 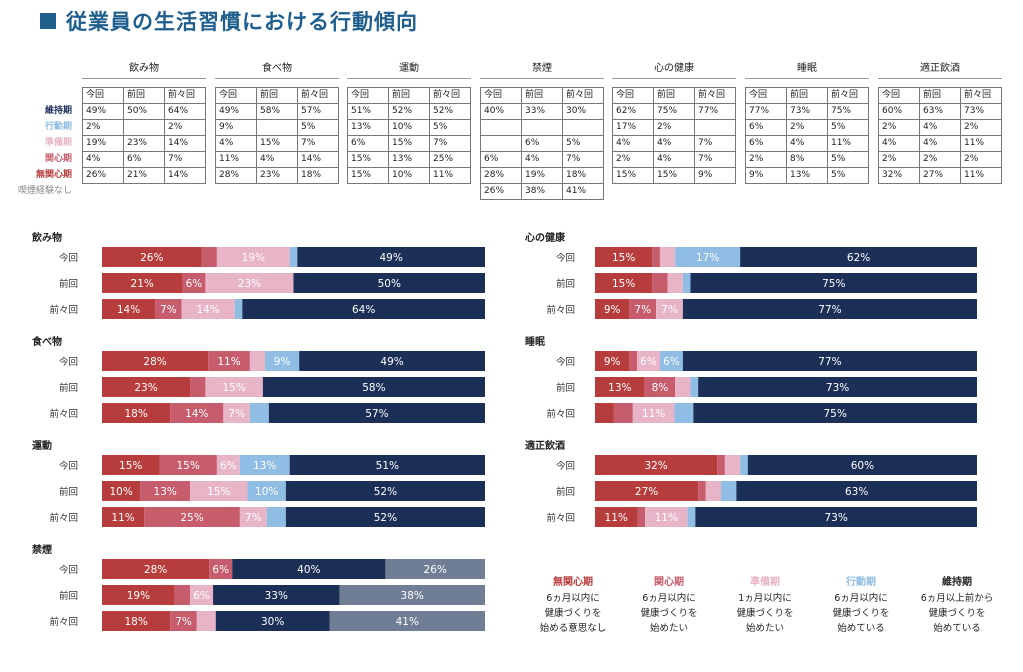 What do you see at coordinates (899, 111) in the screenshot?
I see `table-cell: 60%` at bounding box center [899, 111].